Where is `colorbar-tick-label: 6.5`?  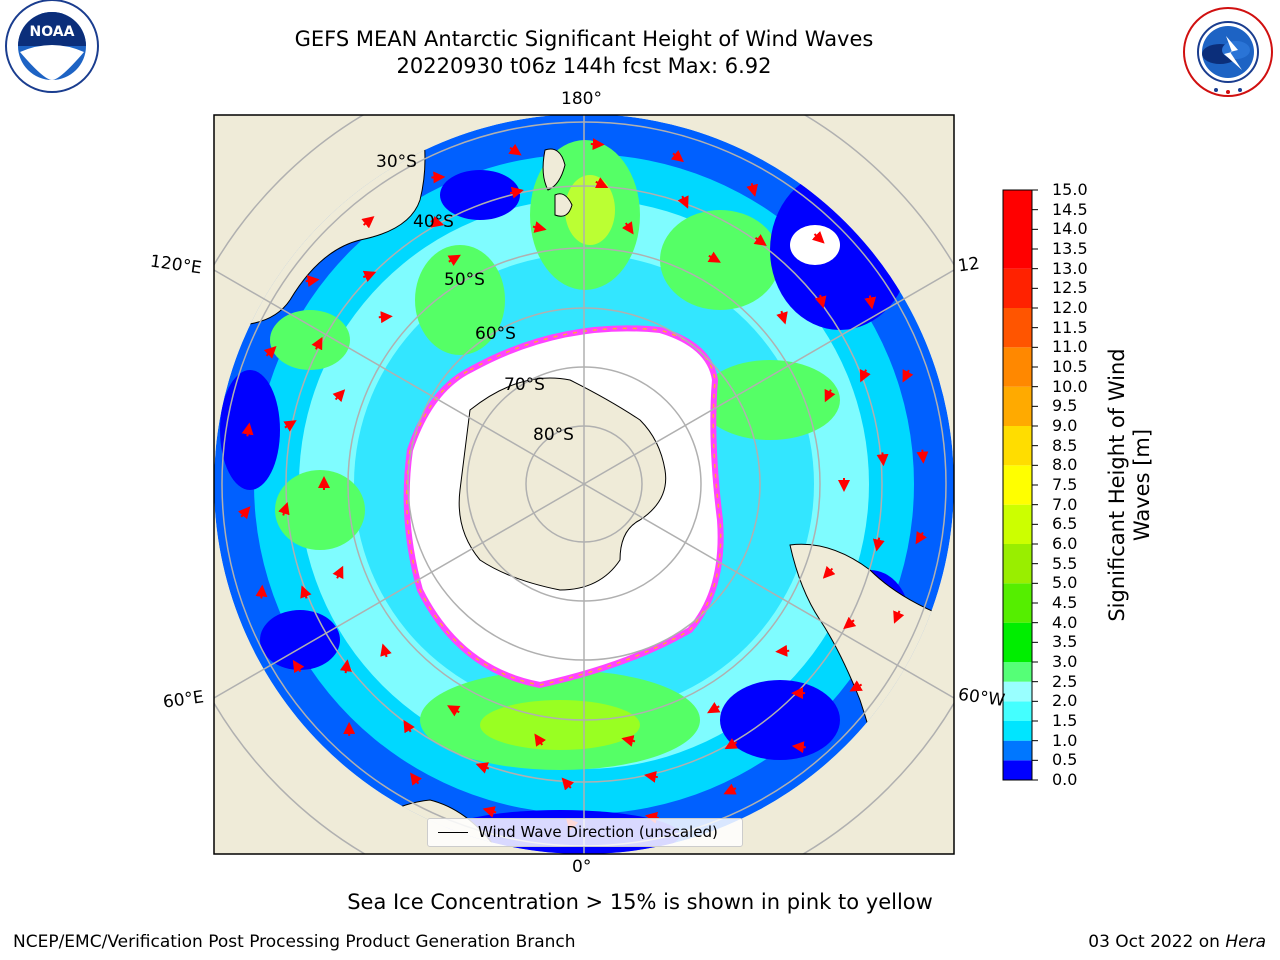 colorbar-tick-label: 6.5 is located at coordinates (1065, 524).